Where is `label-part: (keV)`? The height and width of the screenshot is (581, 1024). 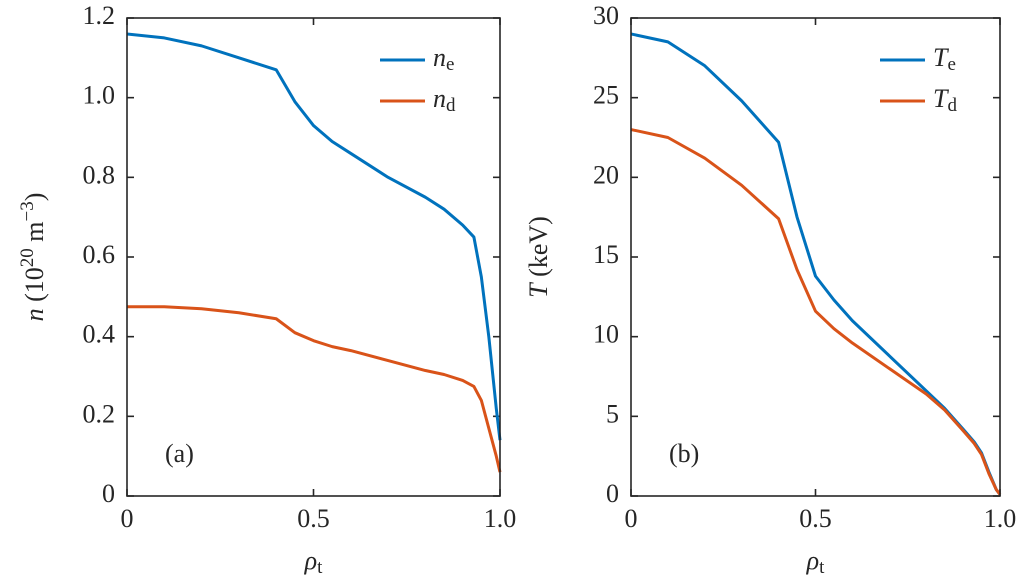 label-part: (keV) is located at coordinates (538, 249).